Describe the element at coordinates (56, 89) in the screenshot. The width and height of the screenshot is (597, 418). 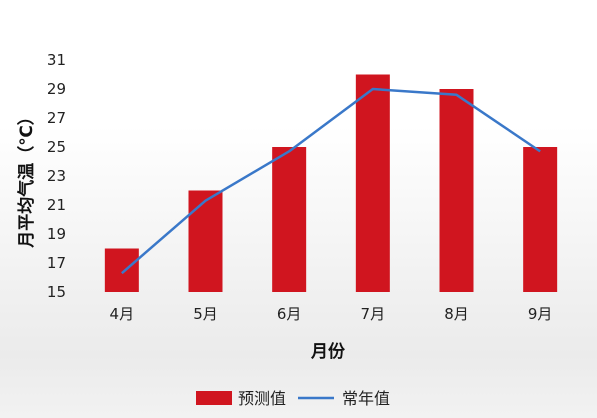
I see `y-tick-label: 29` at that location.